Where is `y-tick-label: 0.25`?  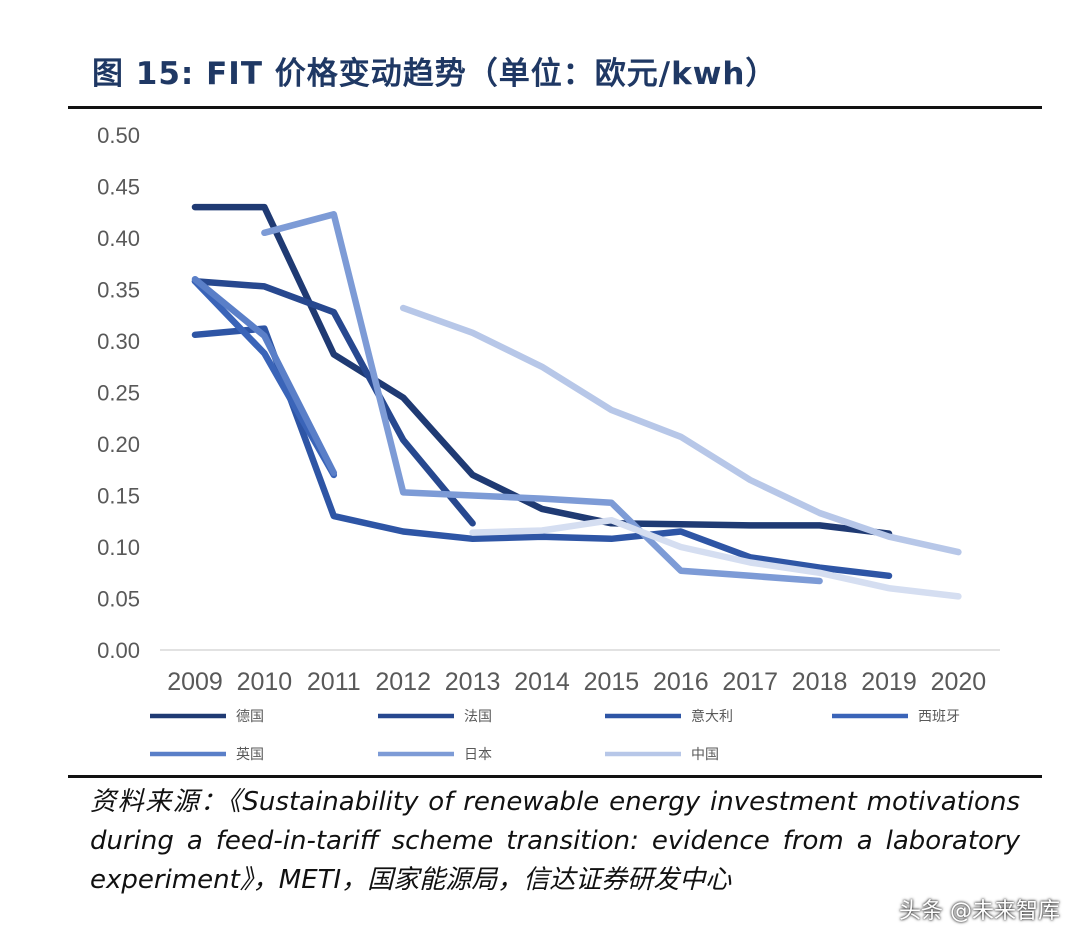
y-tick-label: 0.25 is located at coordinates (118, 393).